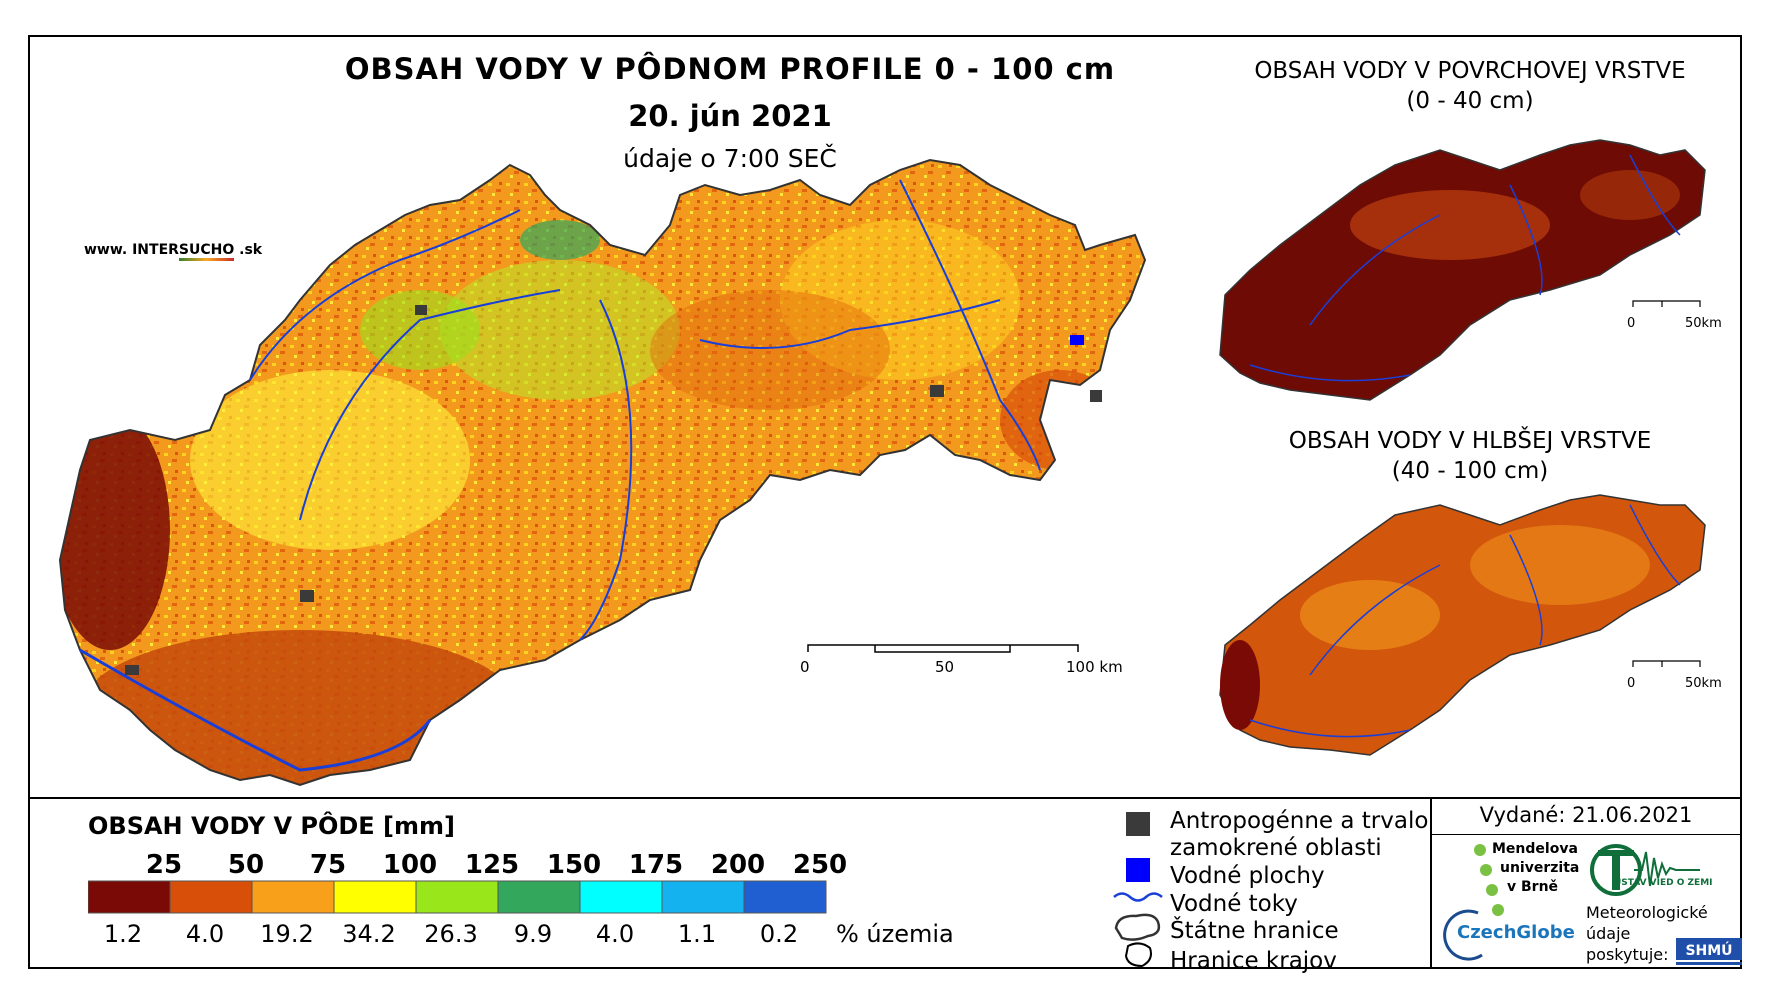 The image size is (1772, 1003). I want to click on symbol-state-border: Štátne hranice, so click(1254, 931).